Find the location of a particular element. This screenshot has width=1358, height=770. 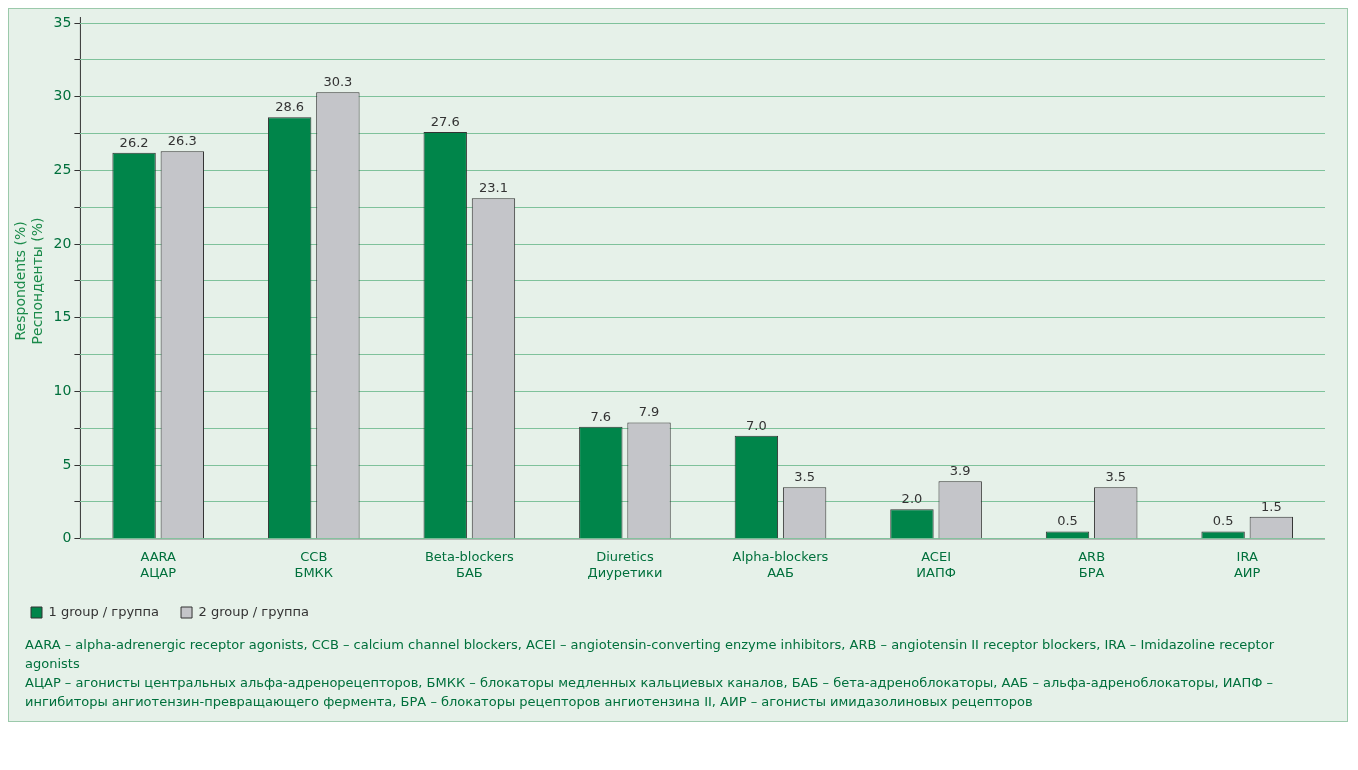

data-label: 7.6 is located at coordinates (601, 416).